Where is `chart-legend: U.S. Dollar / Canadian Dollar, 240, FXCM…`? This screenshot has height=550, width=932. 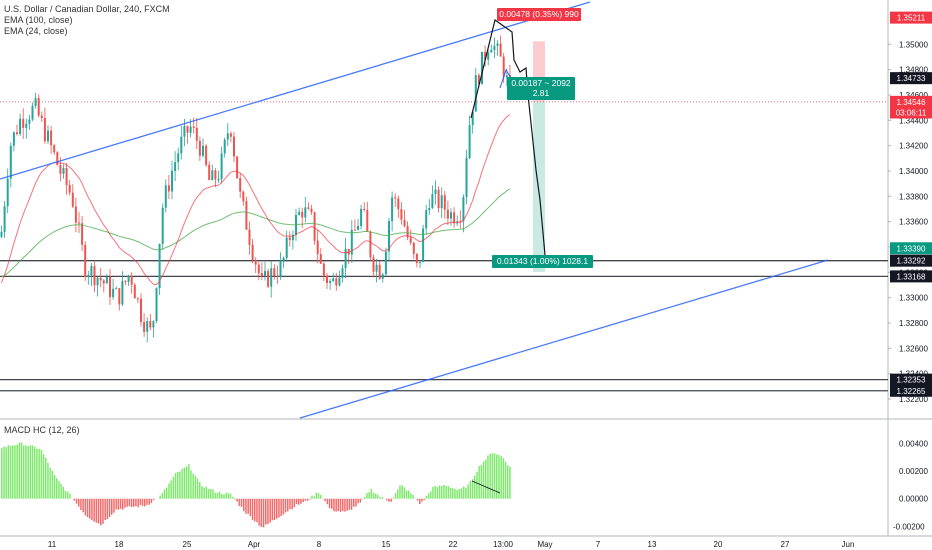
chart-legend: U.S. Dollar / Canadian Dollar, 240, FXCM… is located at coordinates (87, 20).